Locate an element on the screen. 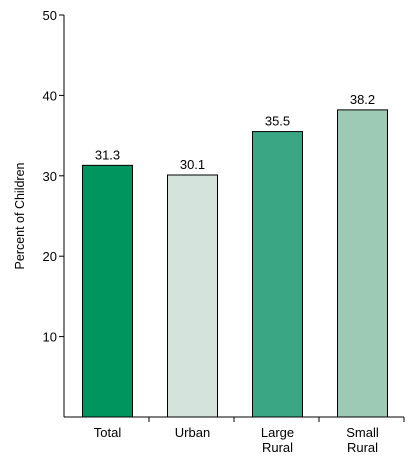  y-tick-label: 20 is located at coordinates (50, 256).